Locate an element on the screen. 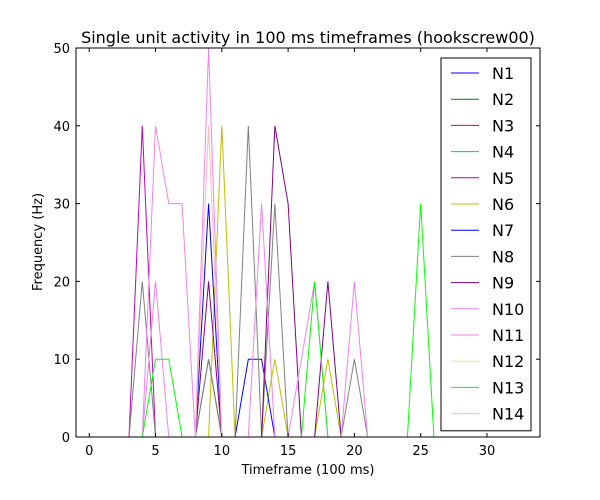 This screenshot has height=500, width=600. legend: N1 N2 N3 N4 N5 N6 N7 N8 N9 N10 N11 N12 N13 N14 is located at coordinates (486, 244).